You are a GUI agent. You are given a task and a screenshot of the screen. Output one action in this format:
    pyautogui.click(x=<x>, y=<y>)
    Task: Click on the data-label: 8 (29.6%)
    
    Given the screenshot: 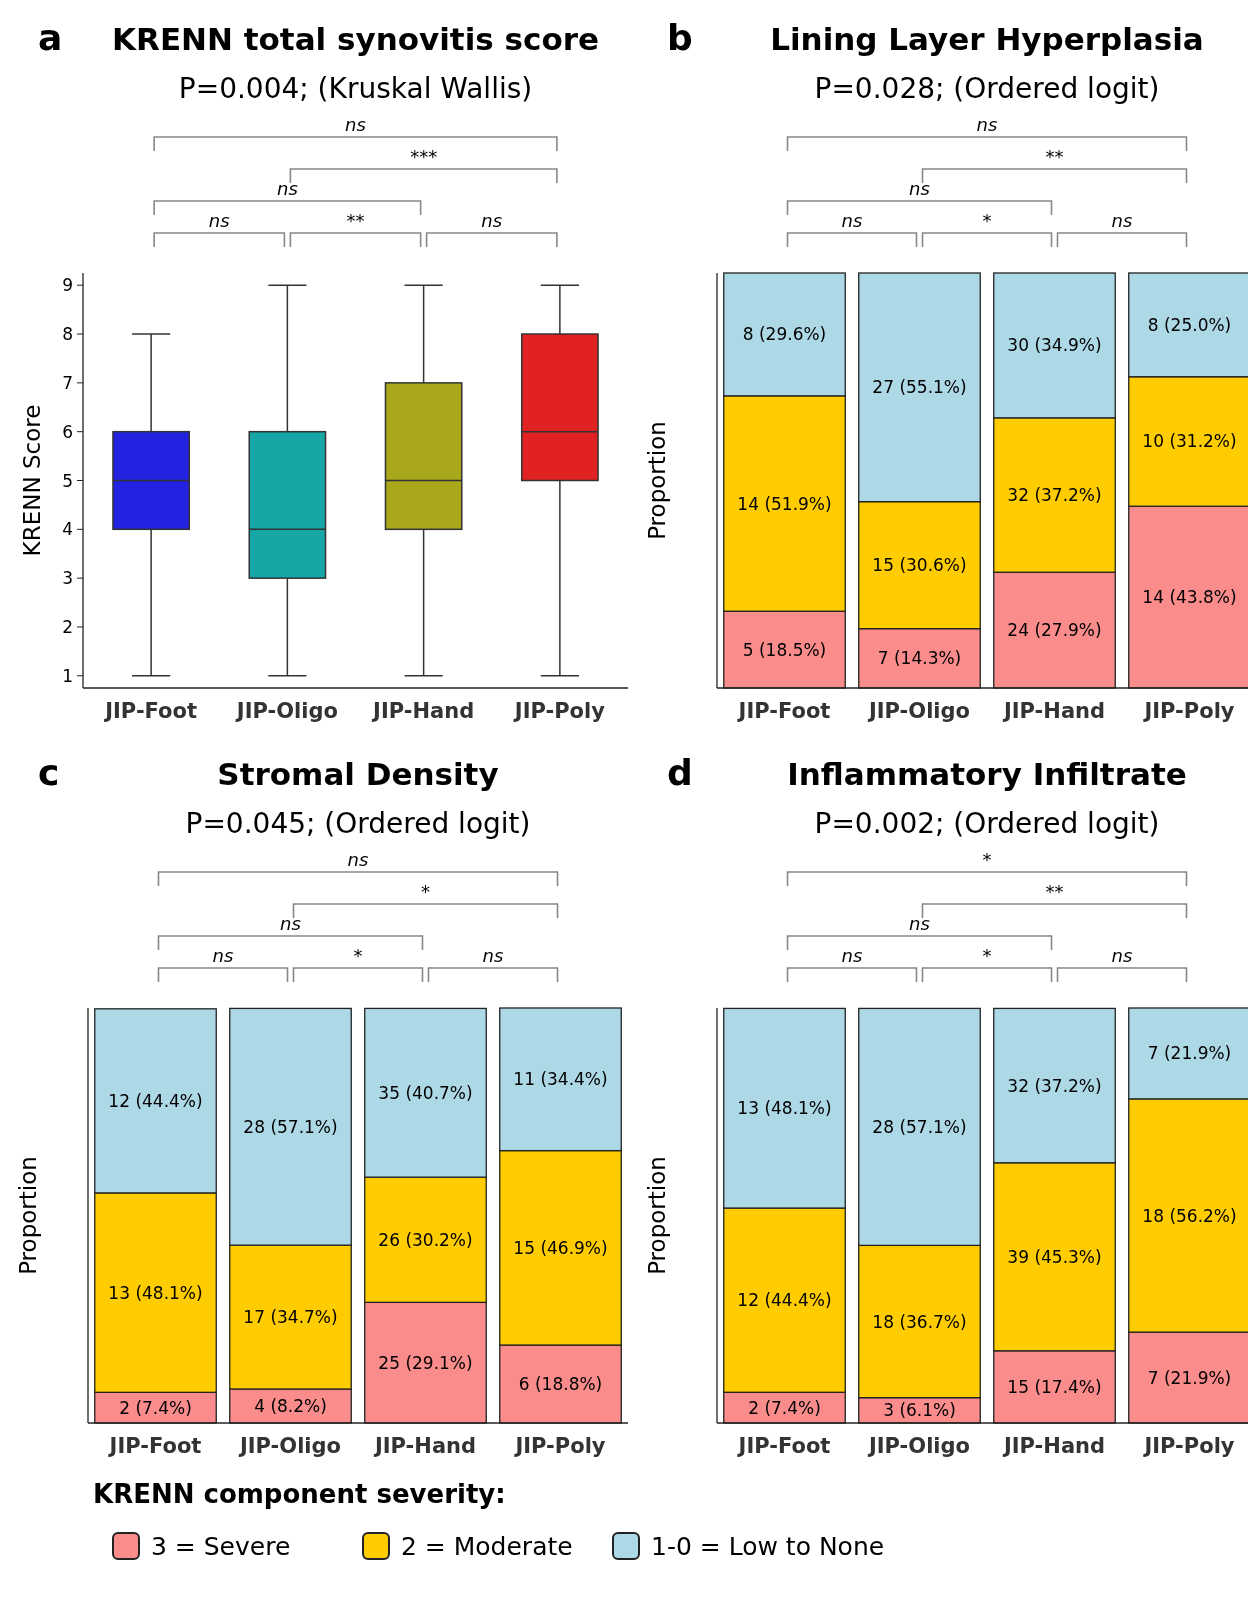 What is the action you would take?
    pyautogui.click(x=784, y=334)
    